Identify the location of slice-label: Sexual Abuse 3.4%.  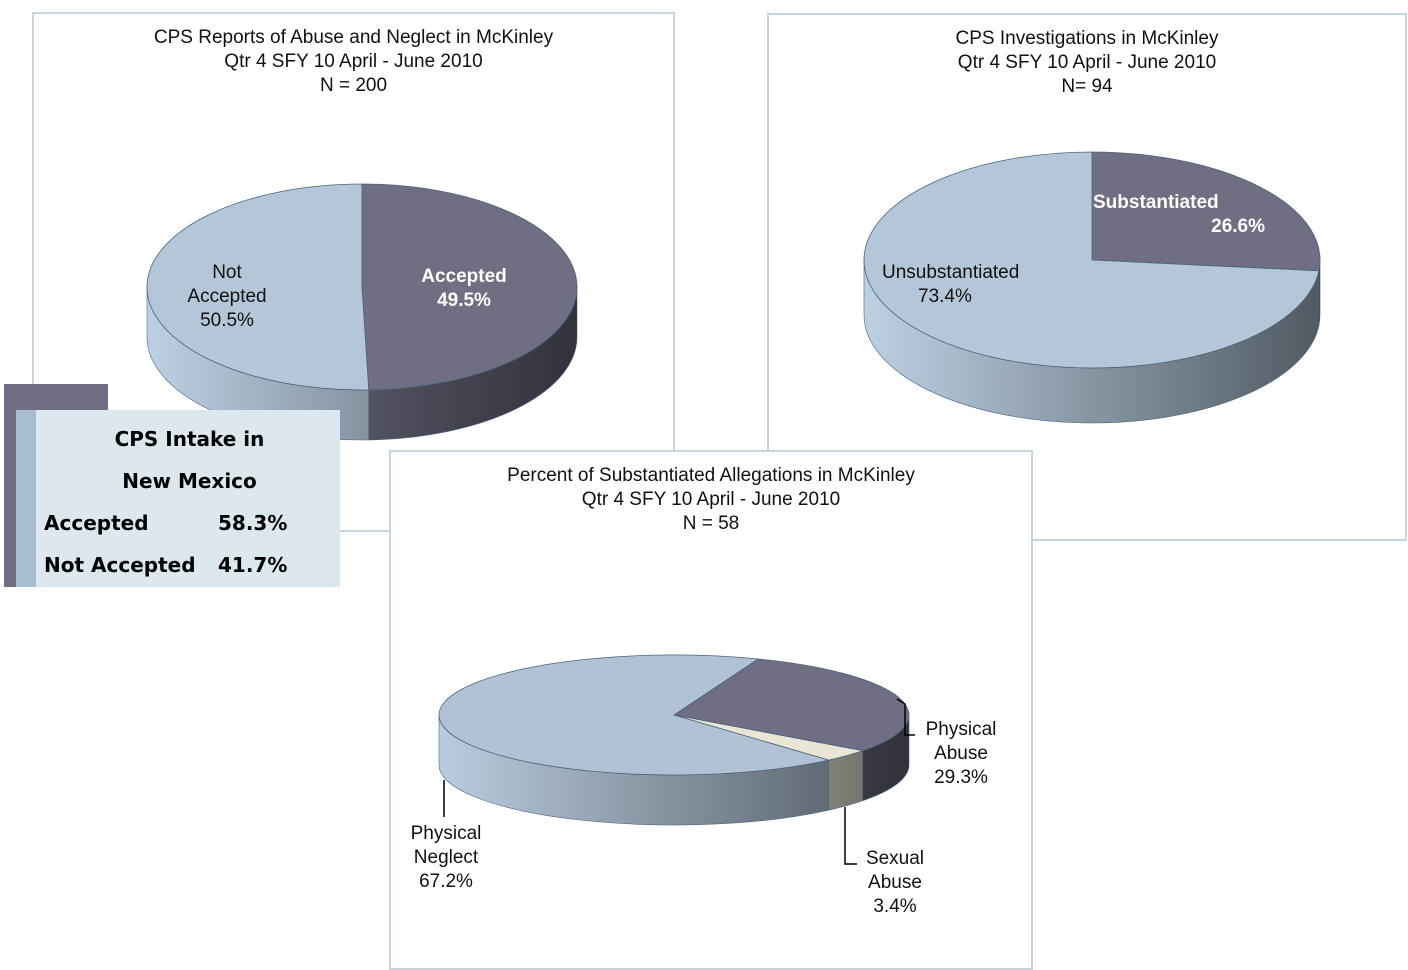
(895, 883).